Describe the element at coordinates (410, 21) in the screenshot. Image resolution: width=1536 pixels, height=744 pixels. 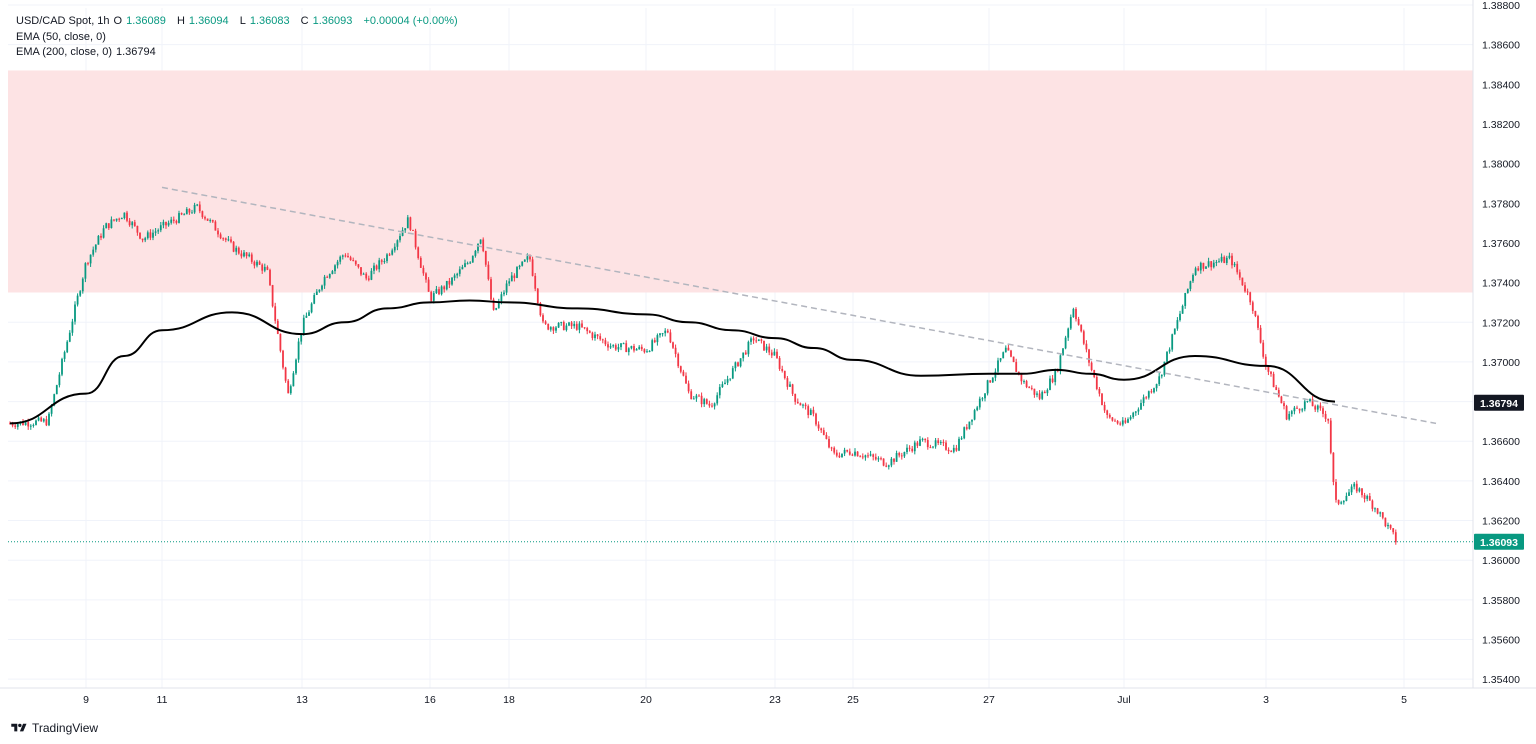
I see `change-value: +0.00004 (+0.00%)` at that location.